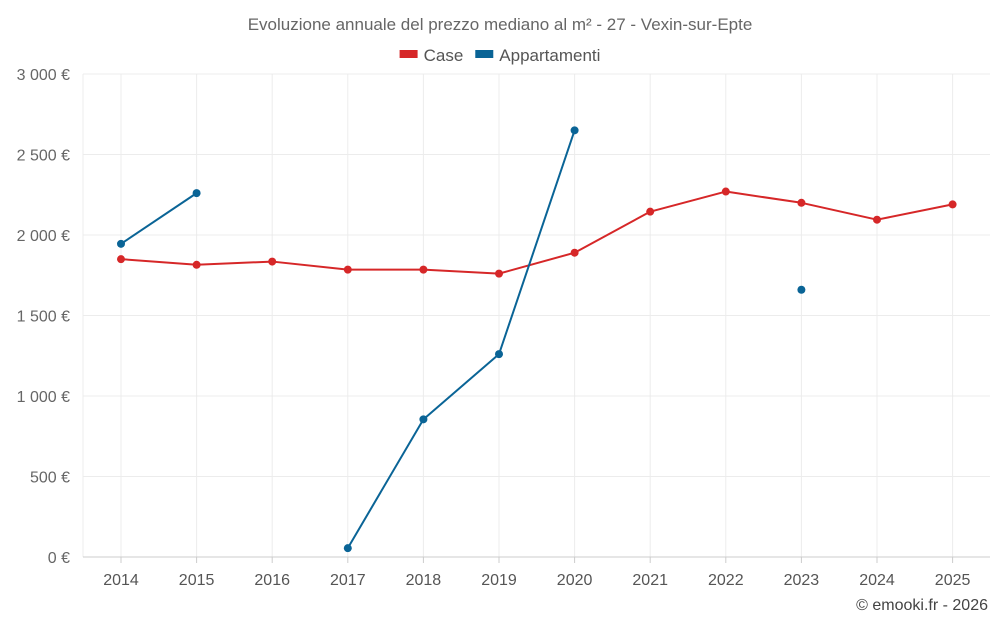  What do you see at coordinates (272, 580) in the screenshot?
I see `x-tick-label: 2016` at bounding box center [272, 580].